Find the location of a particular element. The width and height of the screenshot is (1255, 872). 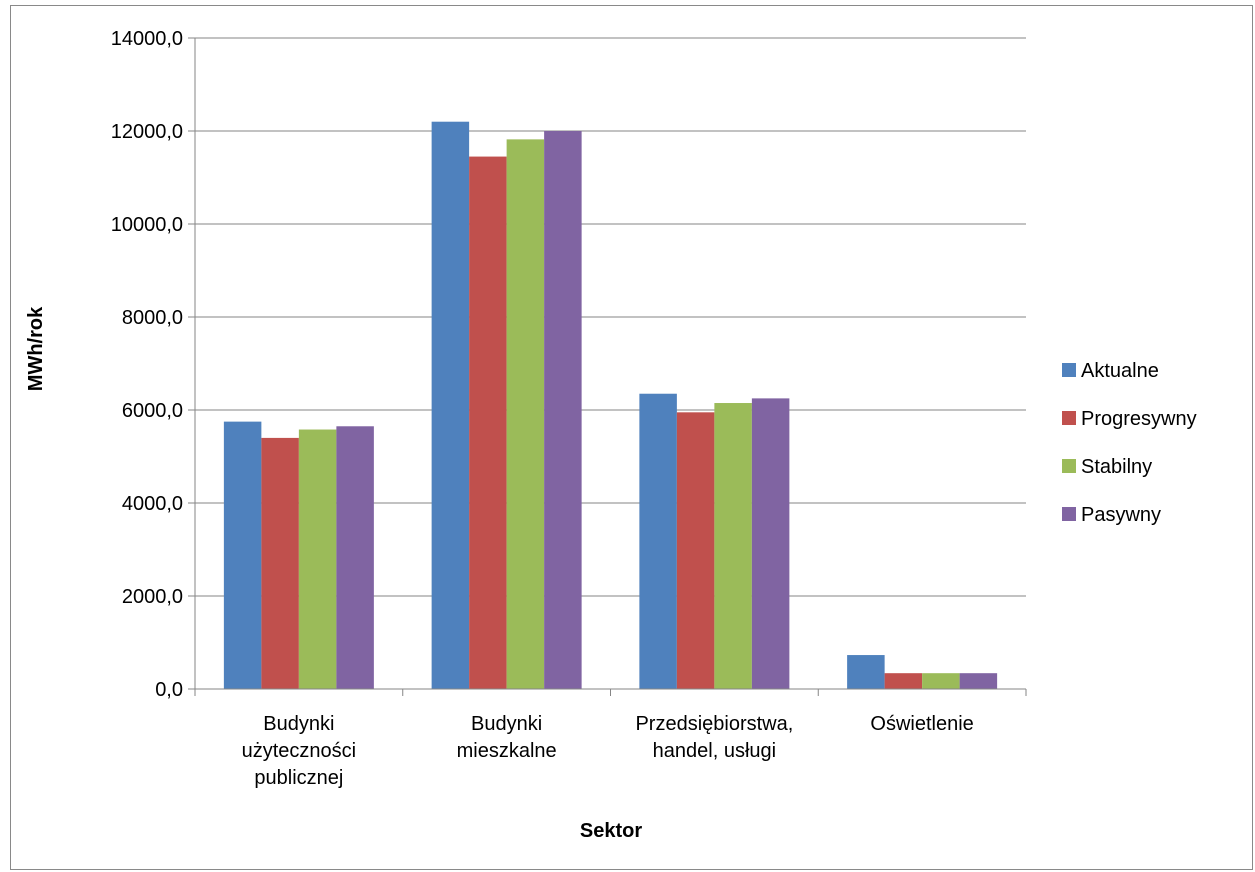

y-tick-label: 10000,0 is located at coordinates (147, 225).